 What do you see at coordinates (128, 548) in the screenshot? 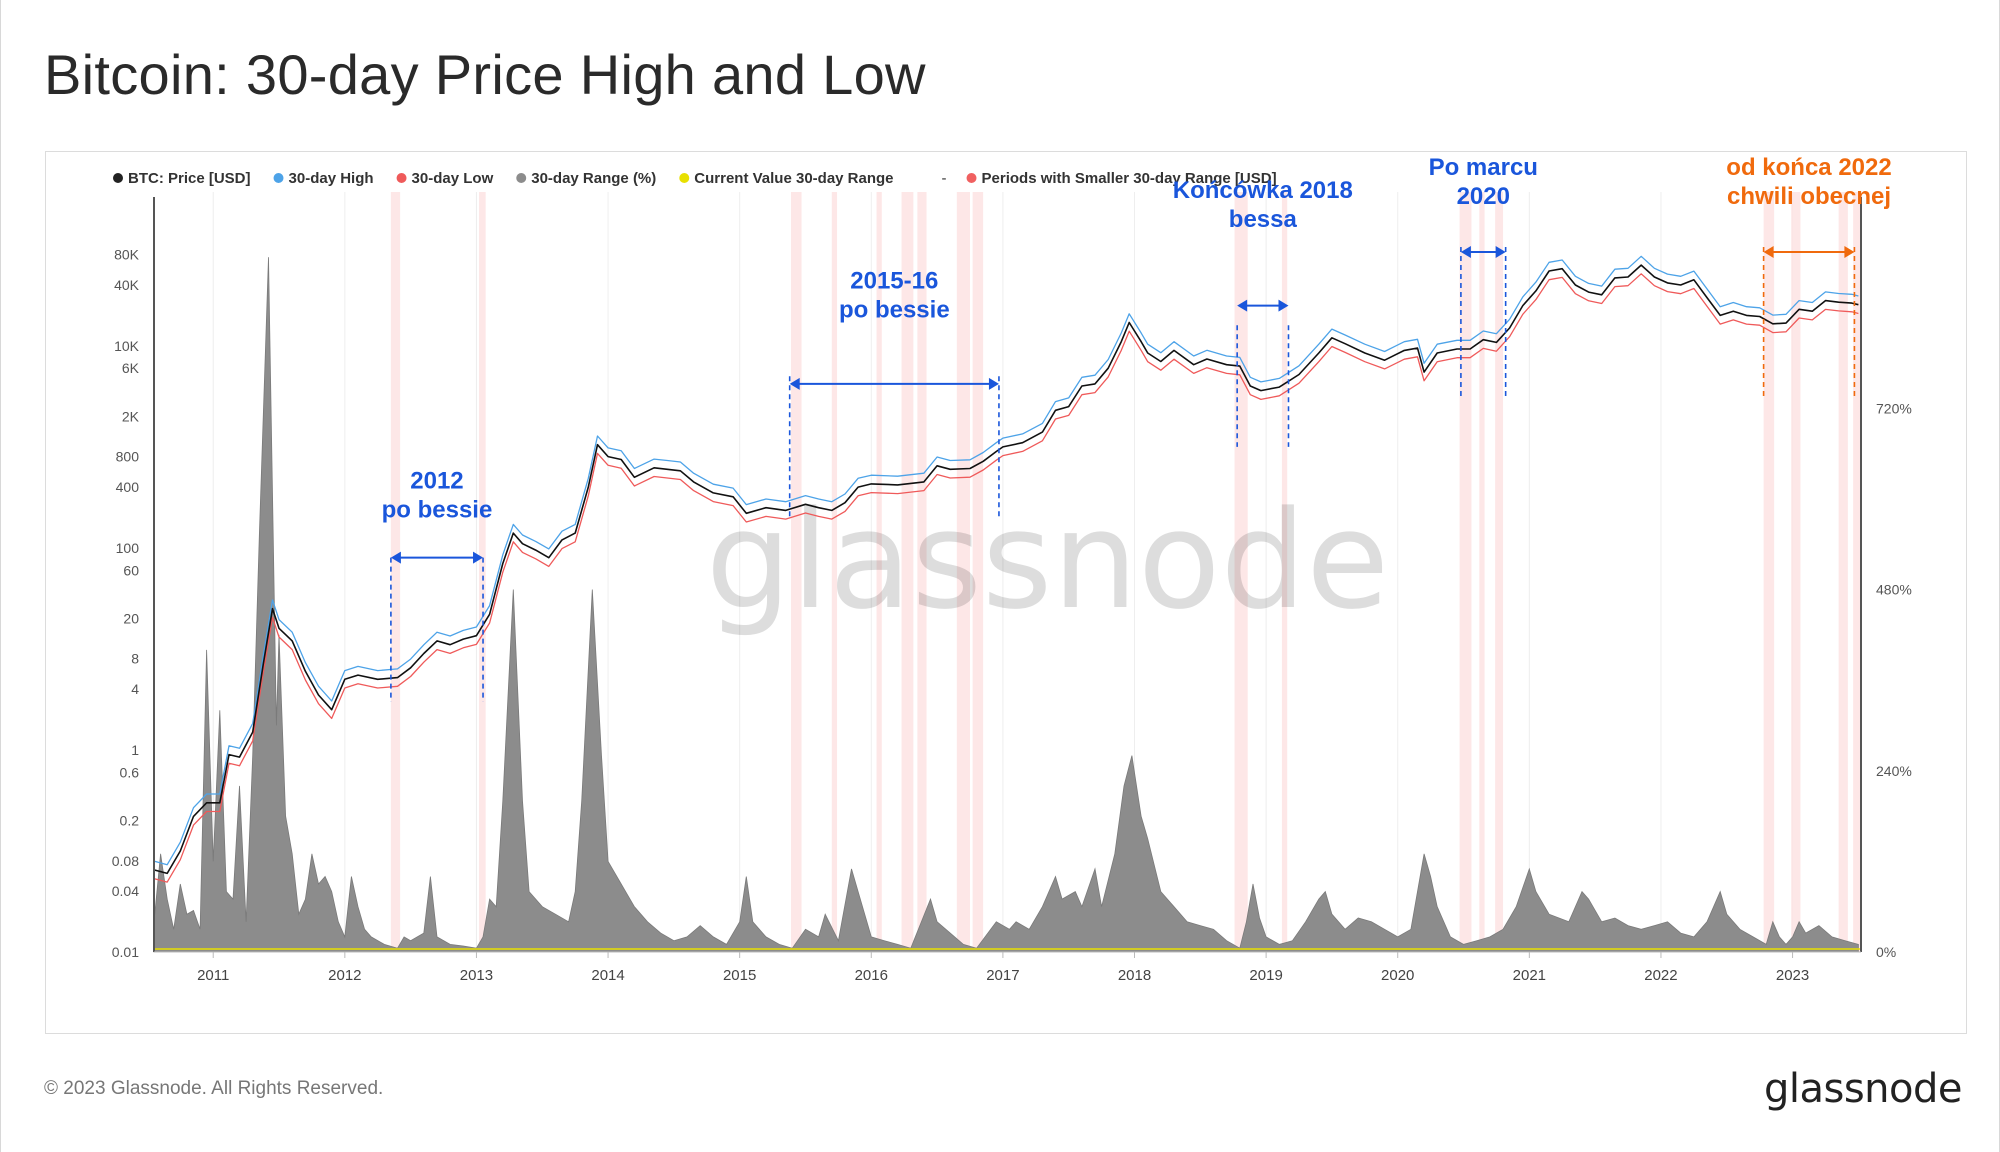
I see `y-left-tick-label: 100` at bounding box center [128, 548].